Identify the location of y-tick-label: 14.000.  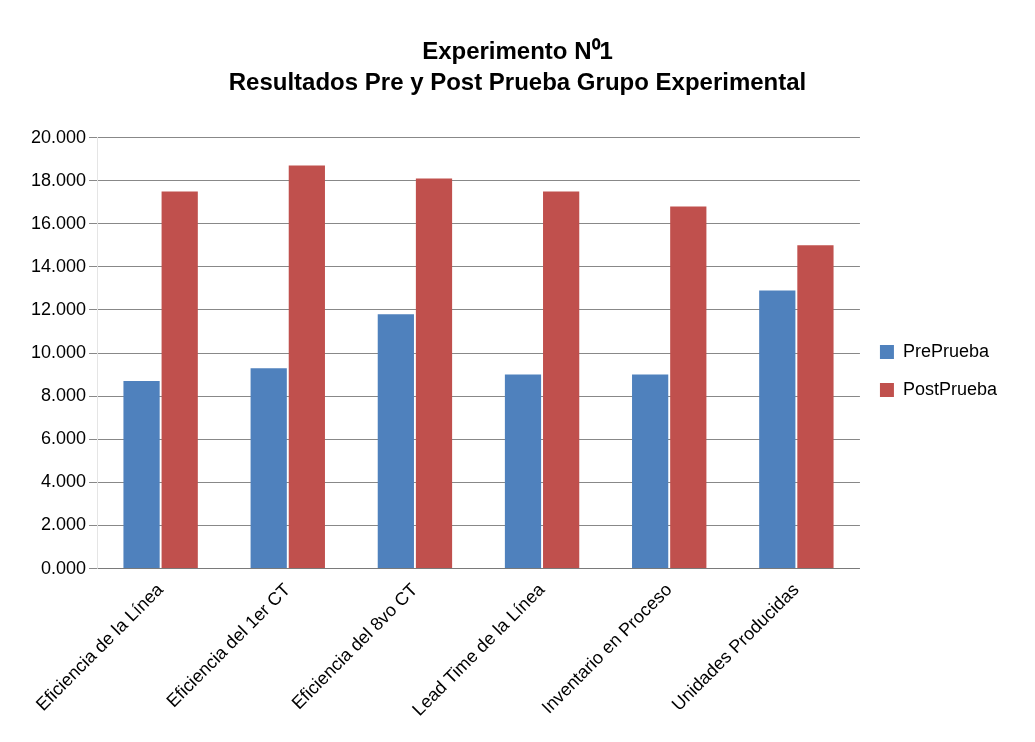
(58, 265).